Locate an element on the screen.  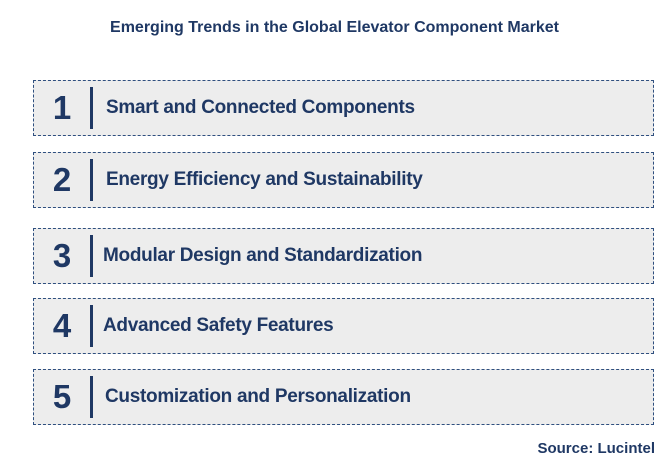
trend-item-1: 1 Smart and Connected Components is located at coordinates (343, 108).